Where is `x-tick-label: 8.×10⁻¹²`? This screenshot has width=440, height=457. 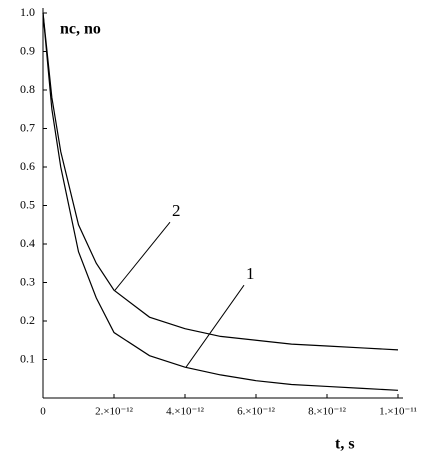 x-tick-label: 8.×10⁻¹² is located at coordinates (327, 412).